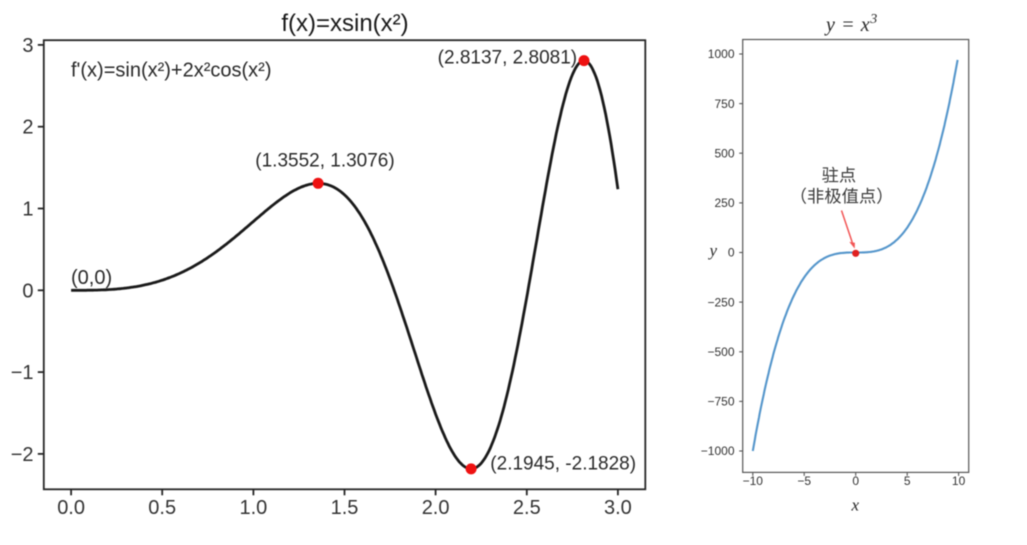  Describe the element at coordinates (253, 508) in the screenshot. I see `svg-text: 1.0` at that location.